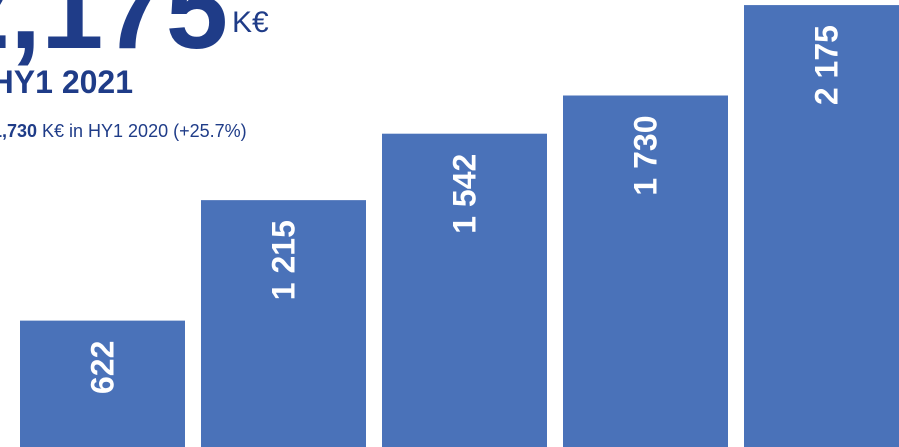 The height and width of the screenshot is (447, 899). What do you see at coordinates (103, 367) in the screenshot?
I see `bar-label: 622` at bounding box center [103, 367].